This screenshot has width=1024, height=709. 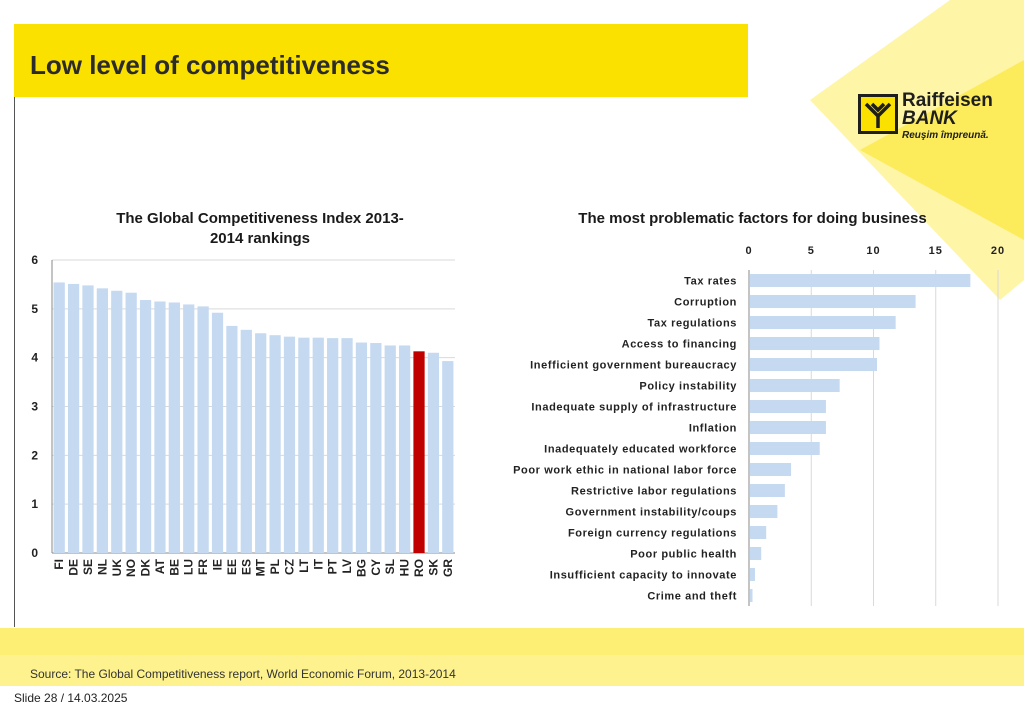 What do you see at coordinates (189, 428) in the screenshot?
I see `bar-lu` at bounding box center [189, 428].